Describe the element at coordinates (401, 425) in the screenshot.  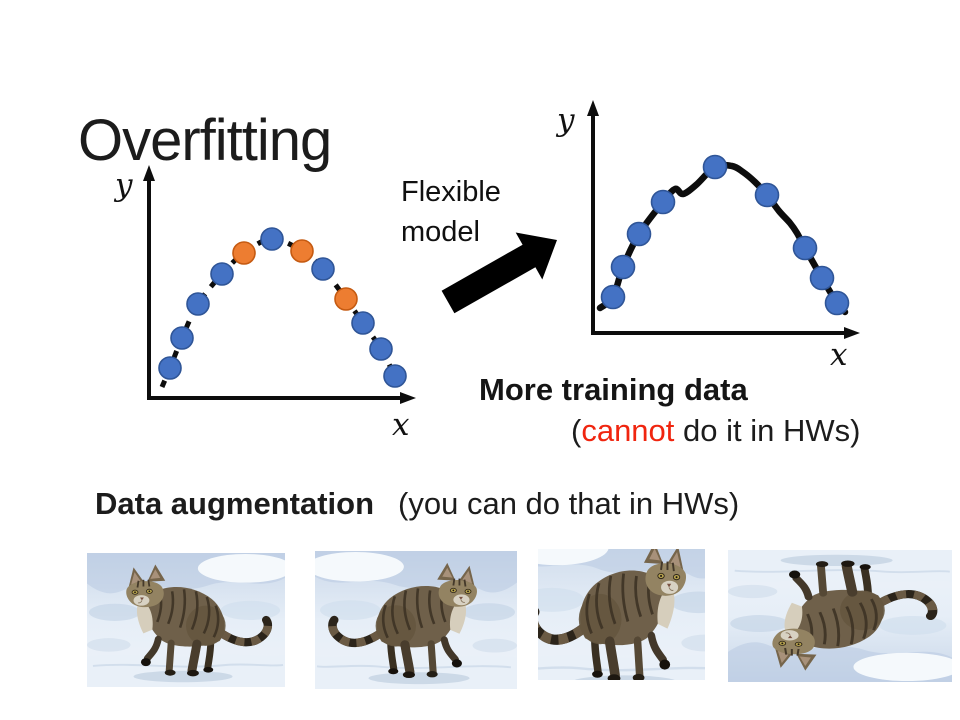
I see `left-chart-x-axis-label: x` at that location.